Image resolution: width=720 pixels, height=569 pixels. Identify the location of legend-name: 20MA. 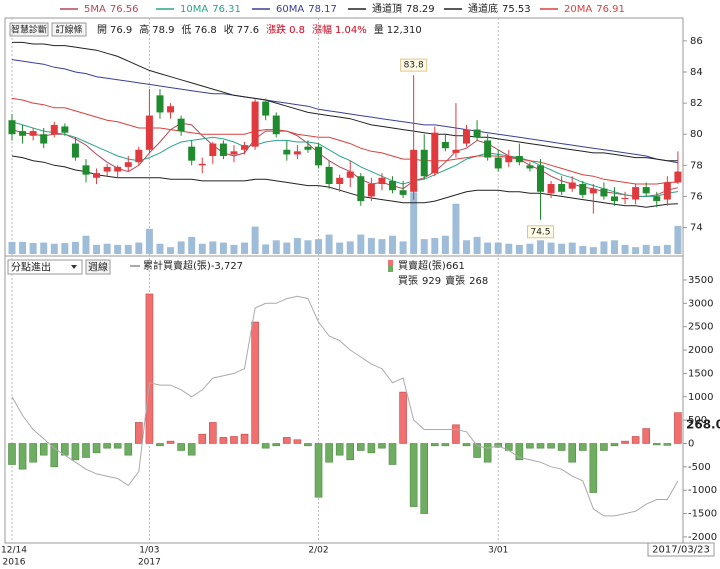
(578, 9).